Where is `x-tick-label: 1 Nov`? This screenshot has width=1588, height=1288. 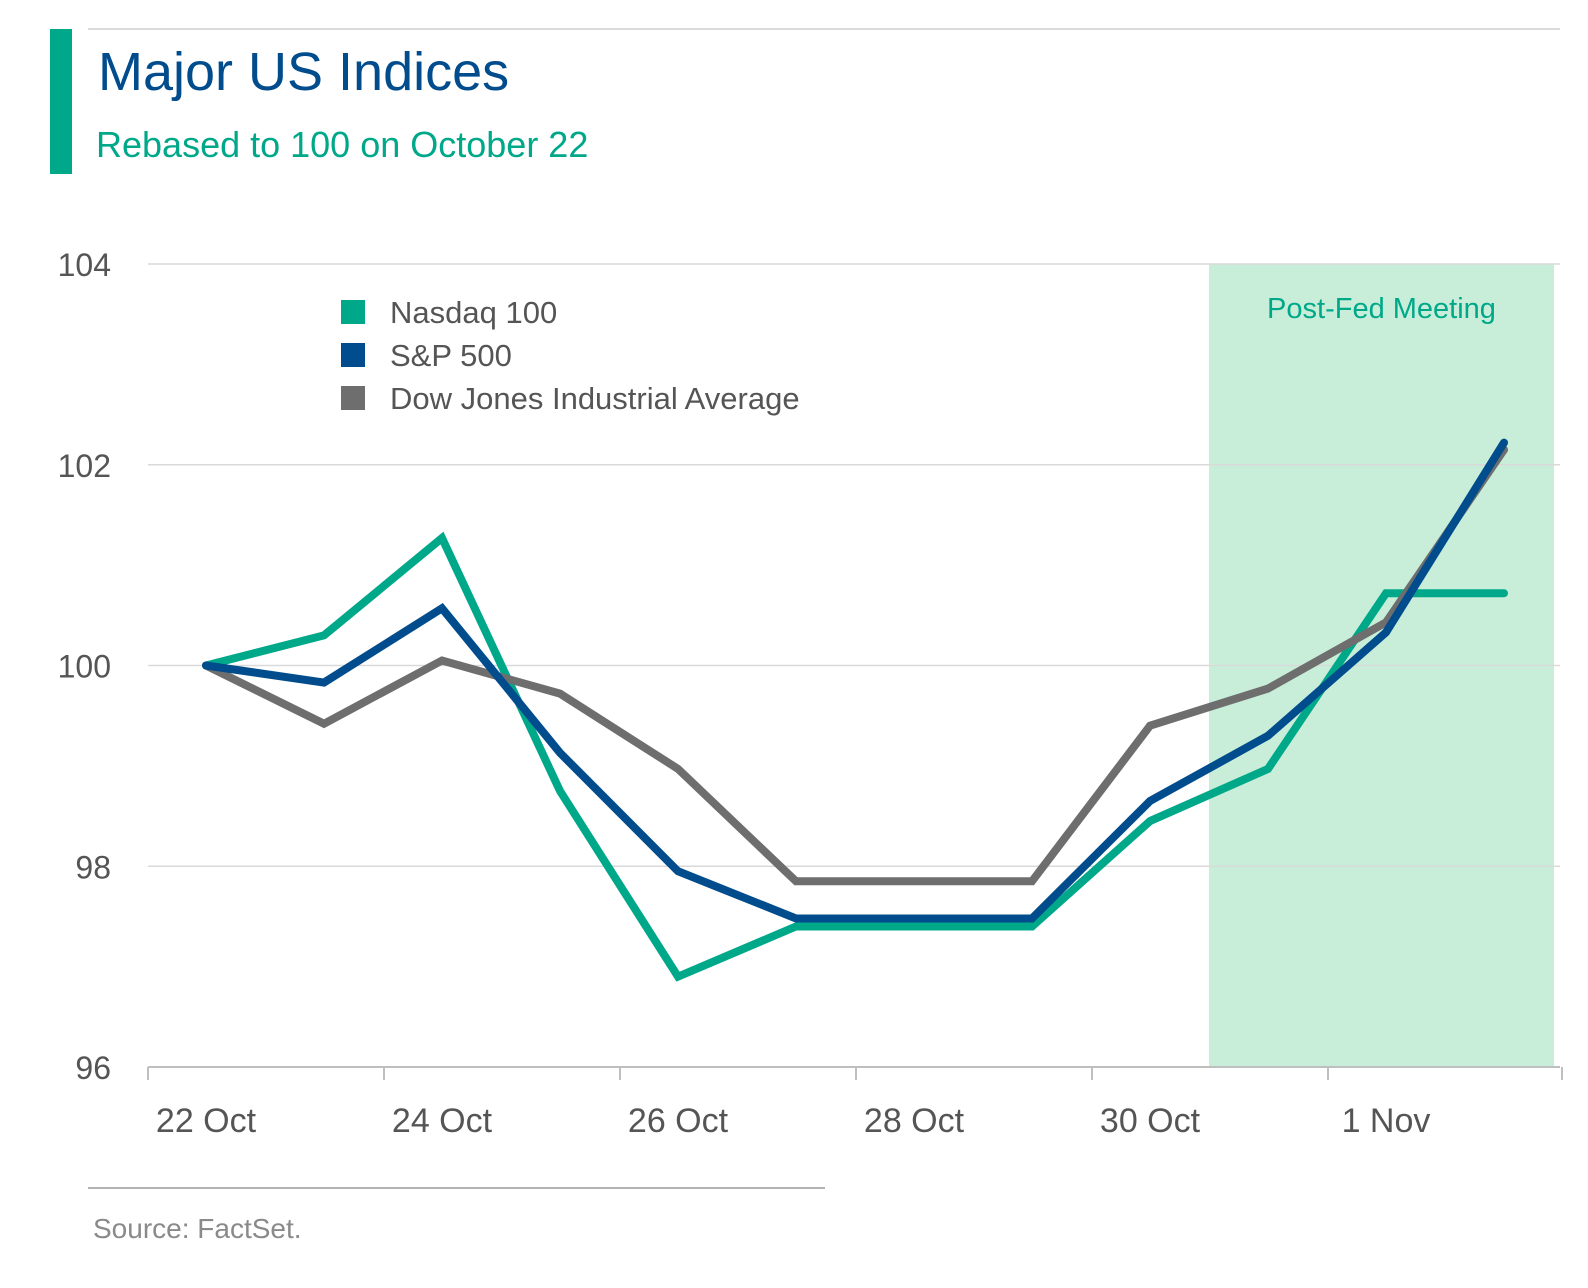 x-tick-label: 1 Nov is located at coordinates (1386, 1121).